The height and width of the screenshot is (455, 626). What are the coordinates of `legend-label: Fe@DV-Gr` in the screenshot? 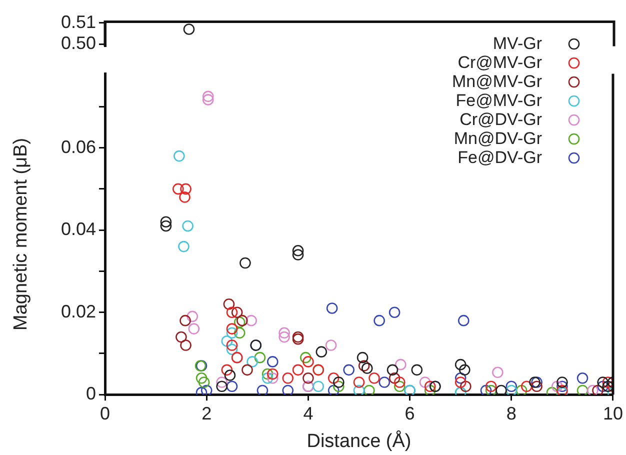 It's located at (500, 157).